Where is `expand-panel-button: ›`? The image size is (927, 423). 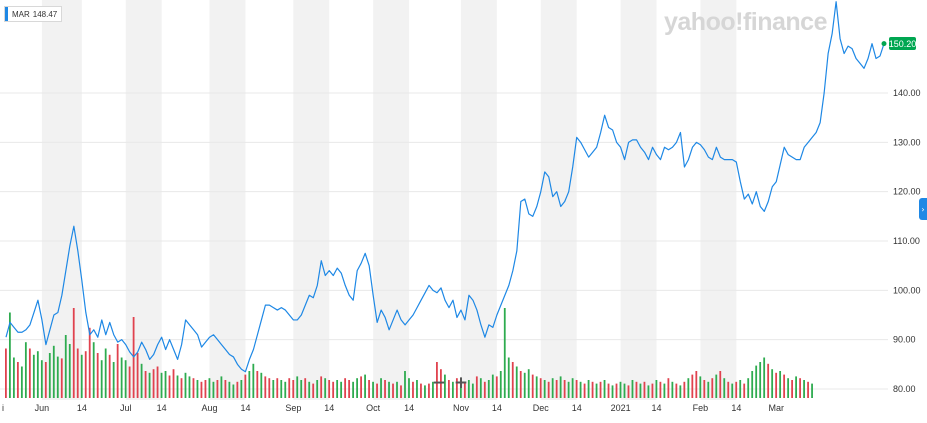
expand-panel-button: › is located at coordinates (923, 209).